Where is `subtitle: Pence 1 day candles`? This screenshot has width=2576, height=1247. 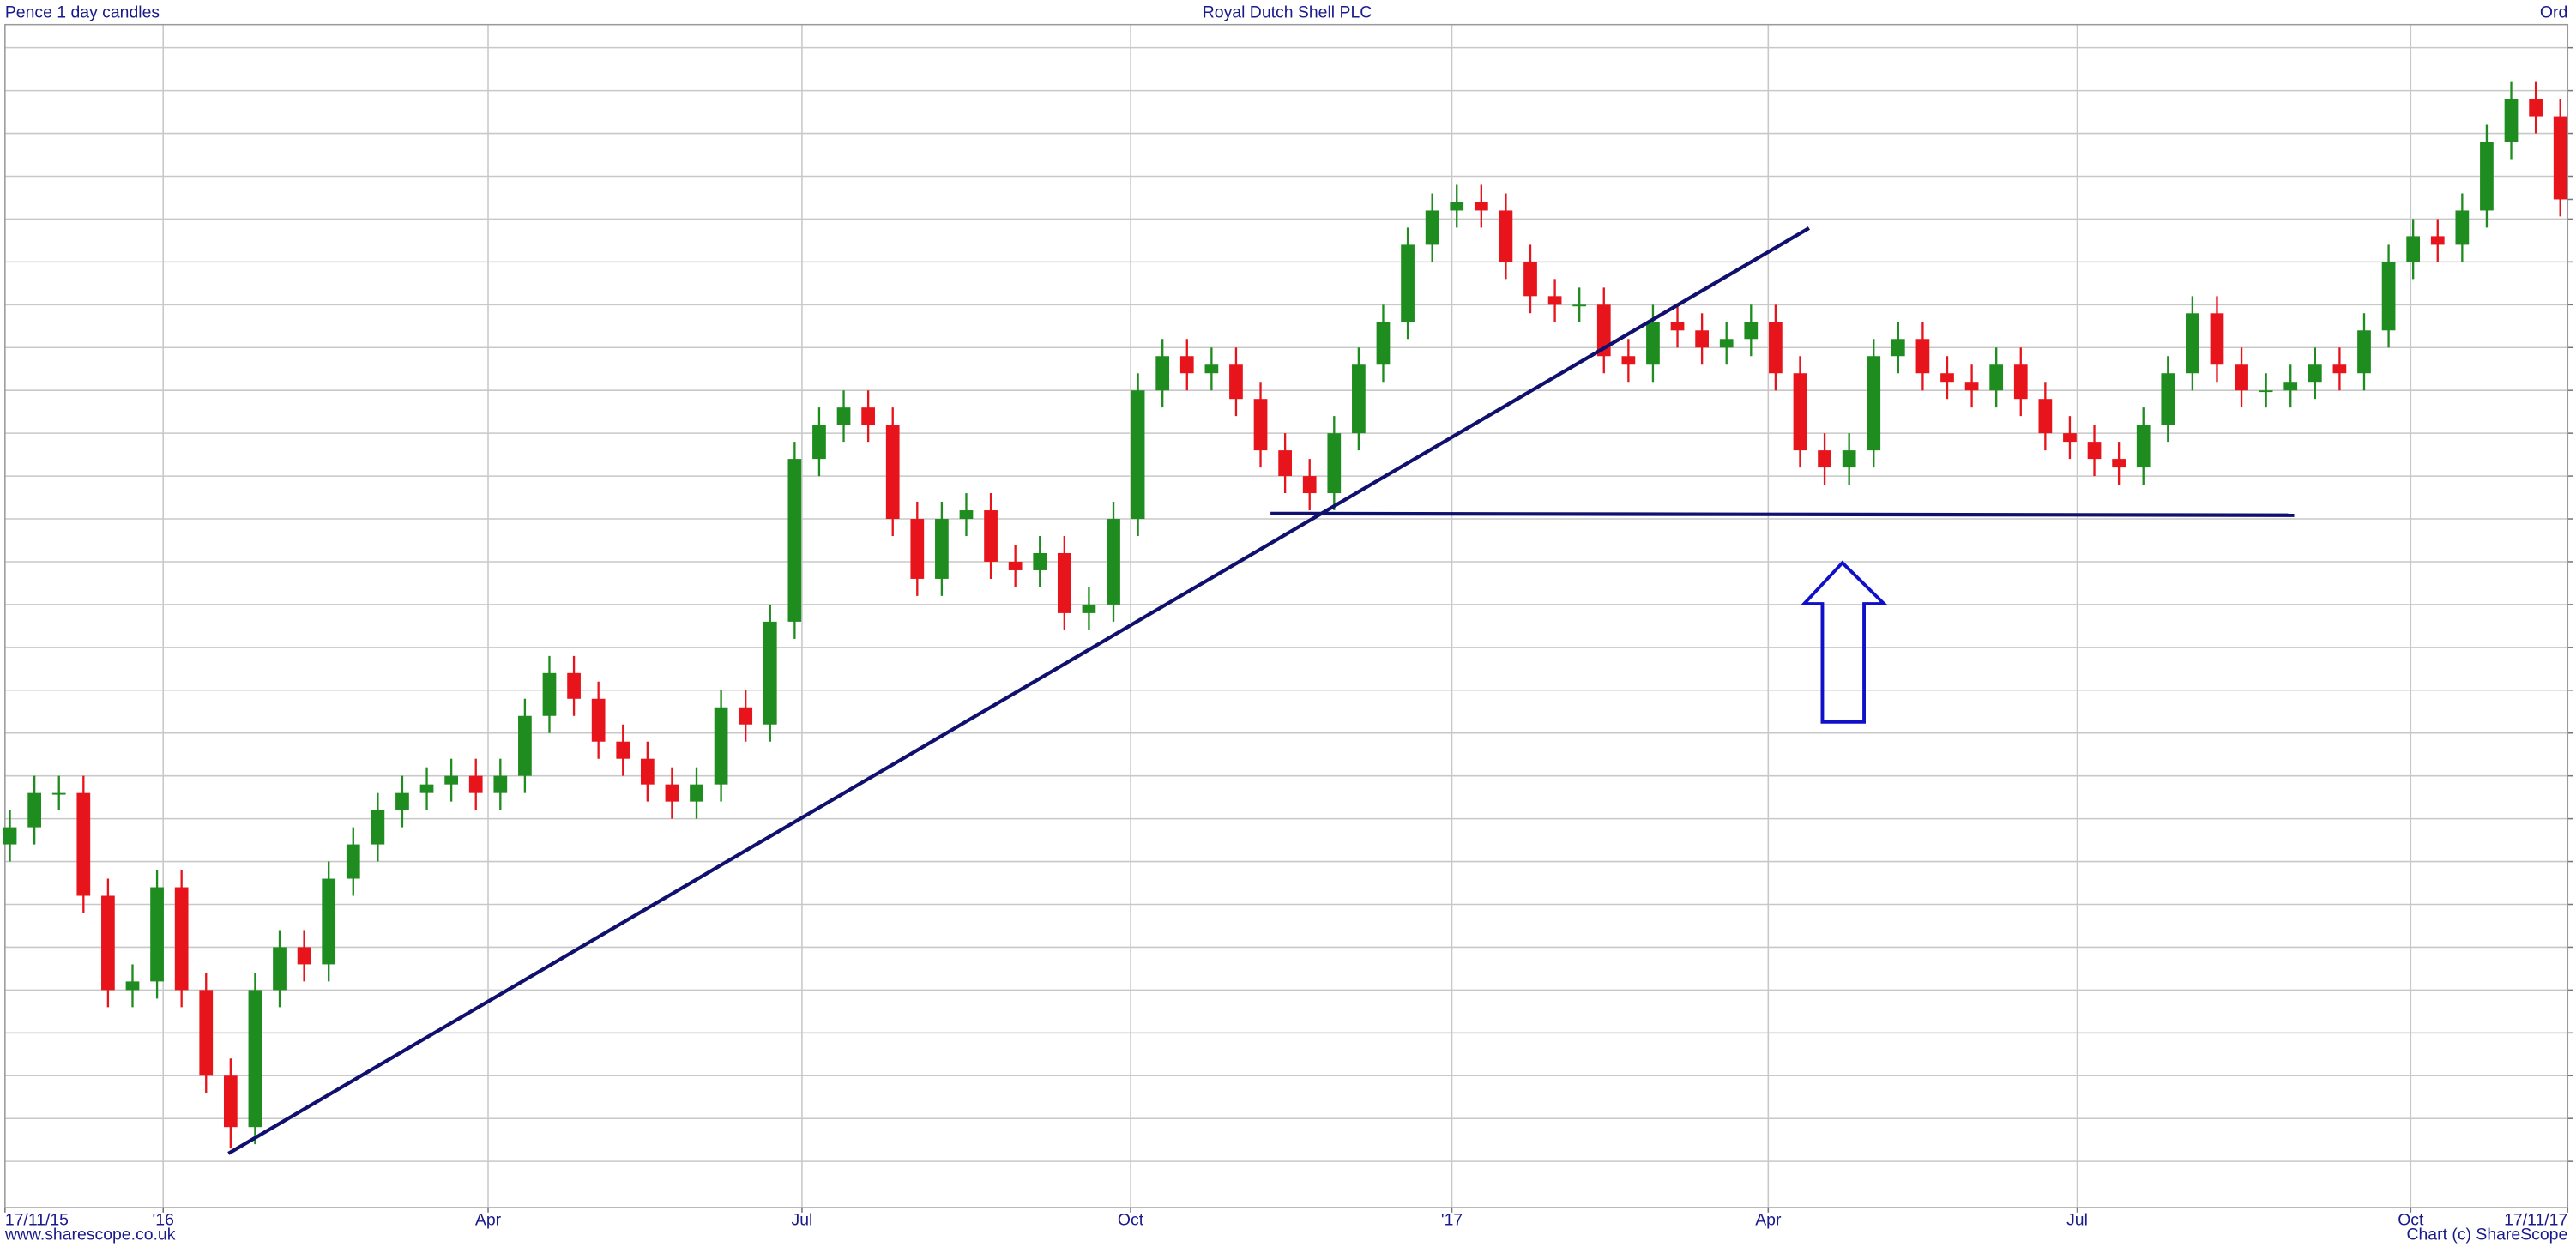
subtitle: Pence 1 day candles is located at coordinates (82, 12).